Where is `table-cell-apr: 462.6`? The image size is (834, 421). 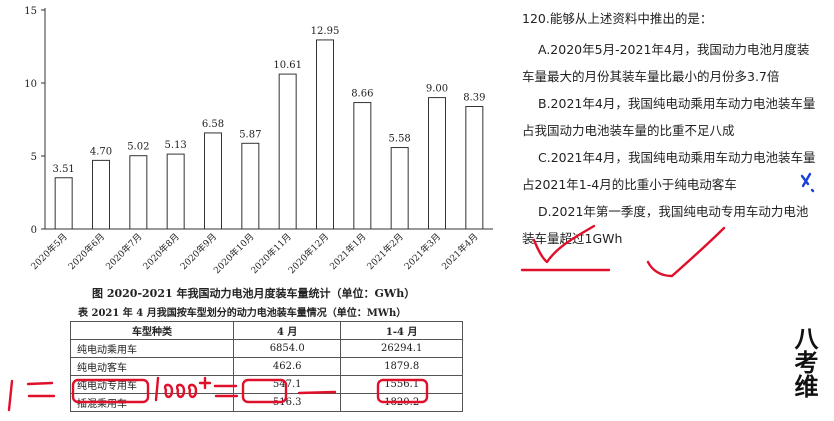
table-cell-apr: 462.6 is located at coordinates (287, 366).